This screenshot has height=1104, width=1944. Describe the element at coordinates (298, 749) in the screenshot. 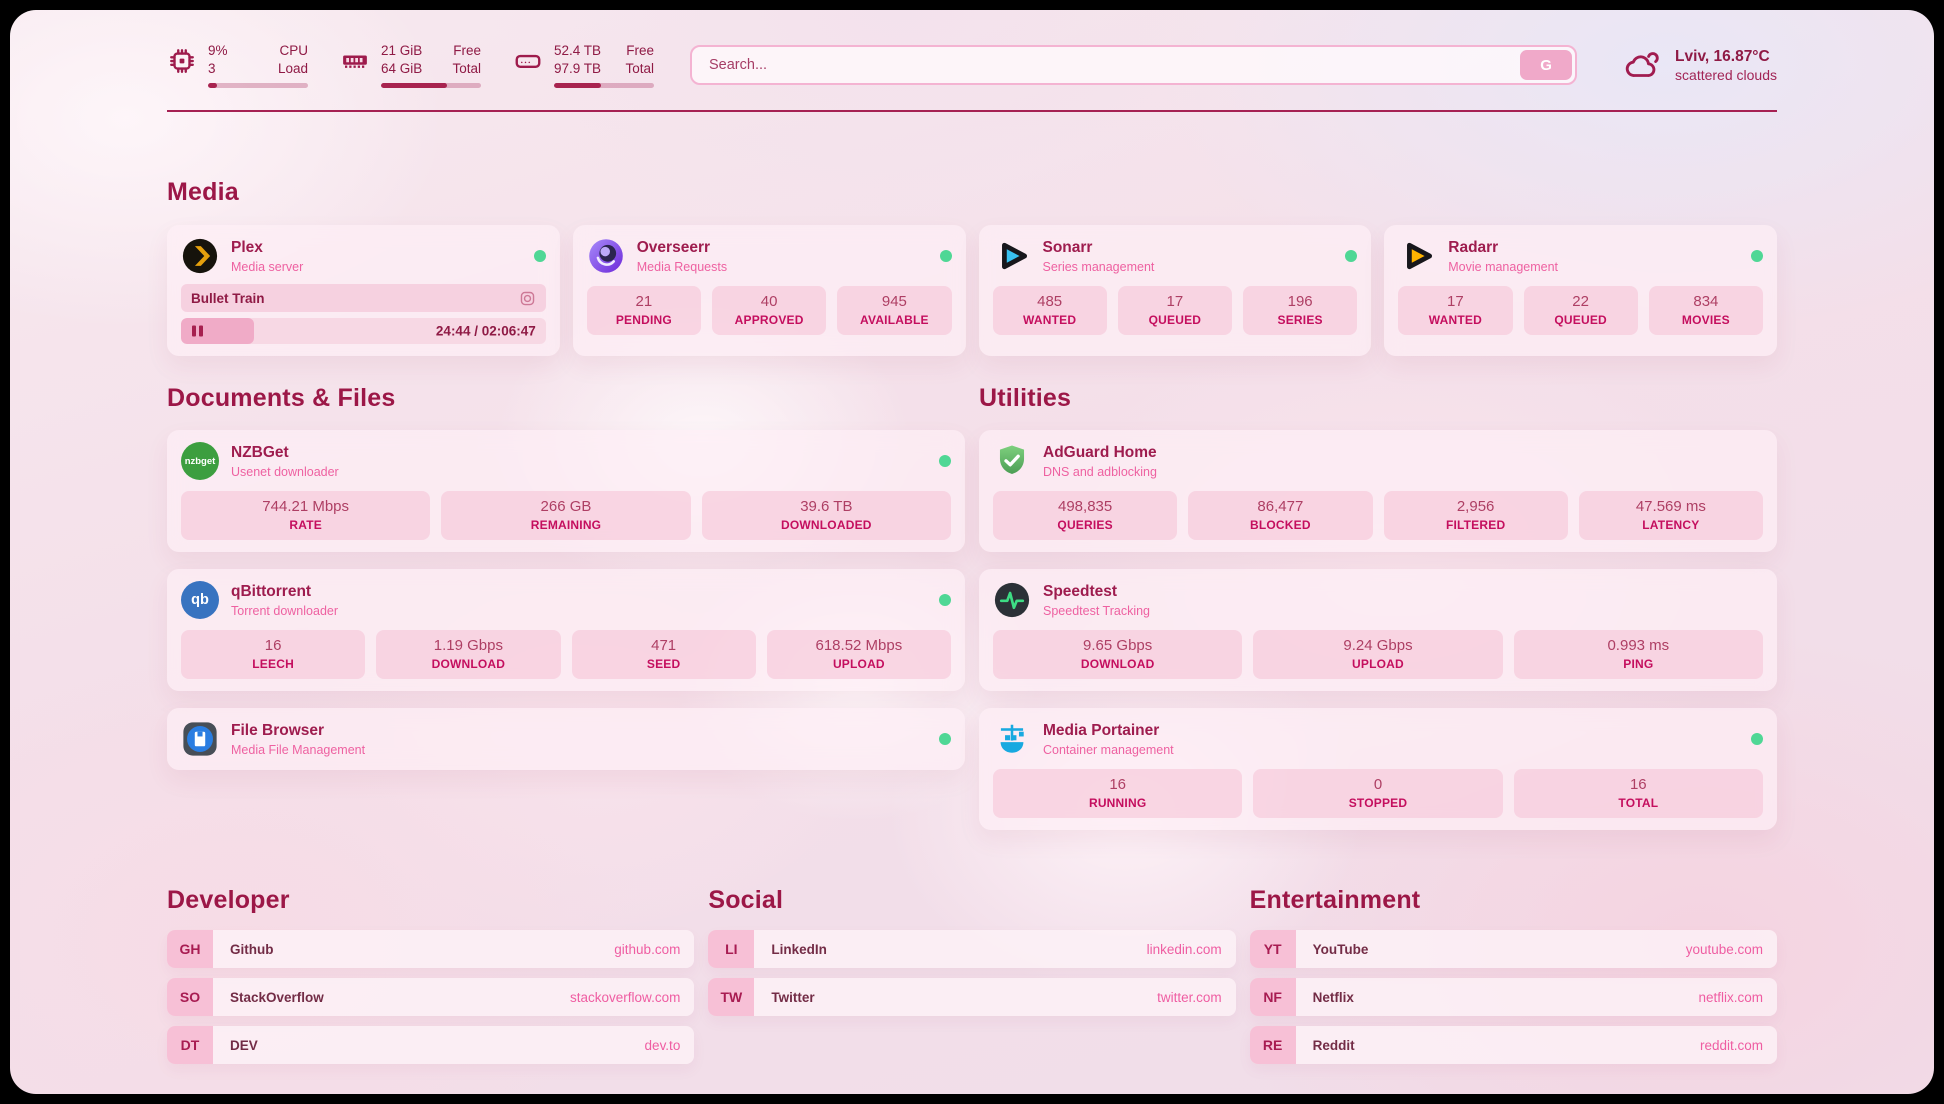

I see `app-subtitle: Media File Management` at that location.